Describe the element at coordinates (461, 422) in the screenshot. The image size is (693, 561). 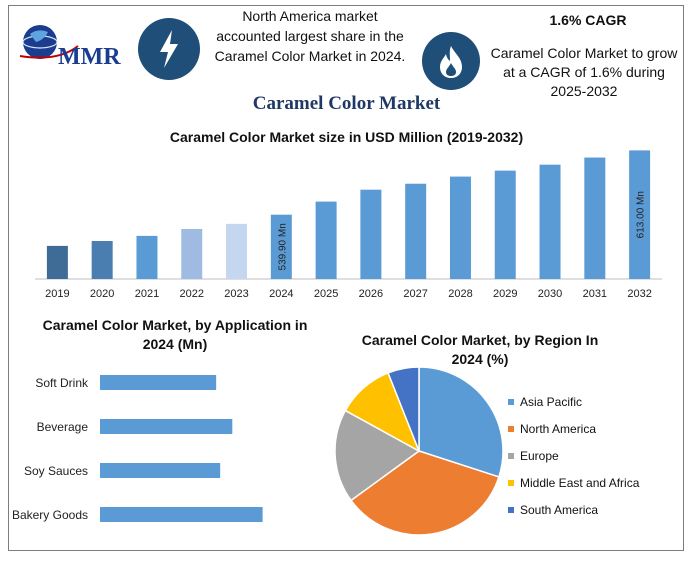
I see `pie-slice-asia-pacific` at that location.